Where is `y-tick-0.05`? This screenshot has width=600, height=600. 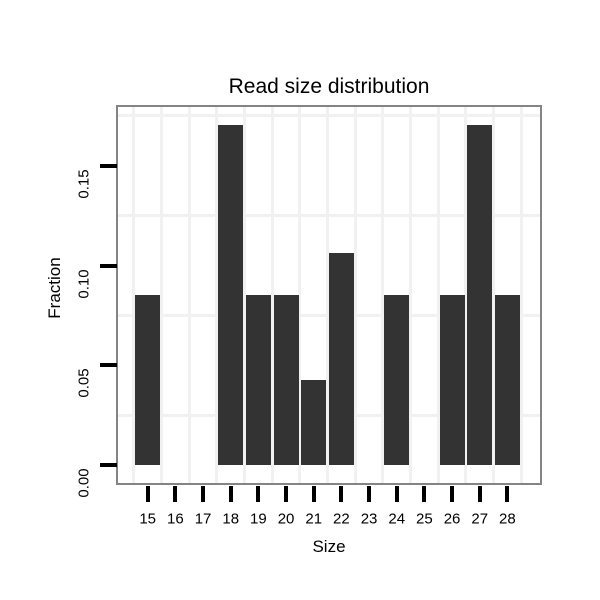 y-tick-0.05 is located at coordinates (108, 365).